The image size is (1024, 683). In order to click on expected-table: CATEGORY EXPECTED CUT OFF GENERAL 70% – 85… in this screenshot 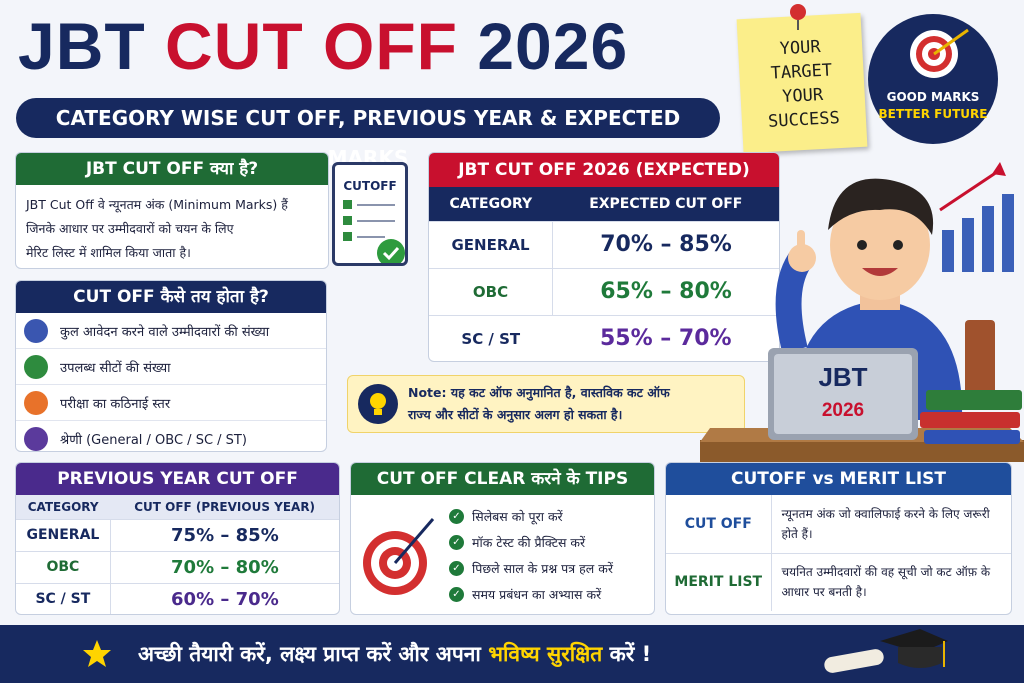, I will do `click(604, 274)`.